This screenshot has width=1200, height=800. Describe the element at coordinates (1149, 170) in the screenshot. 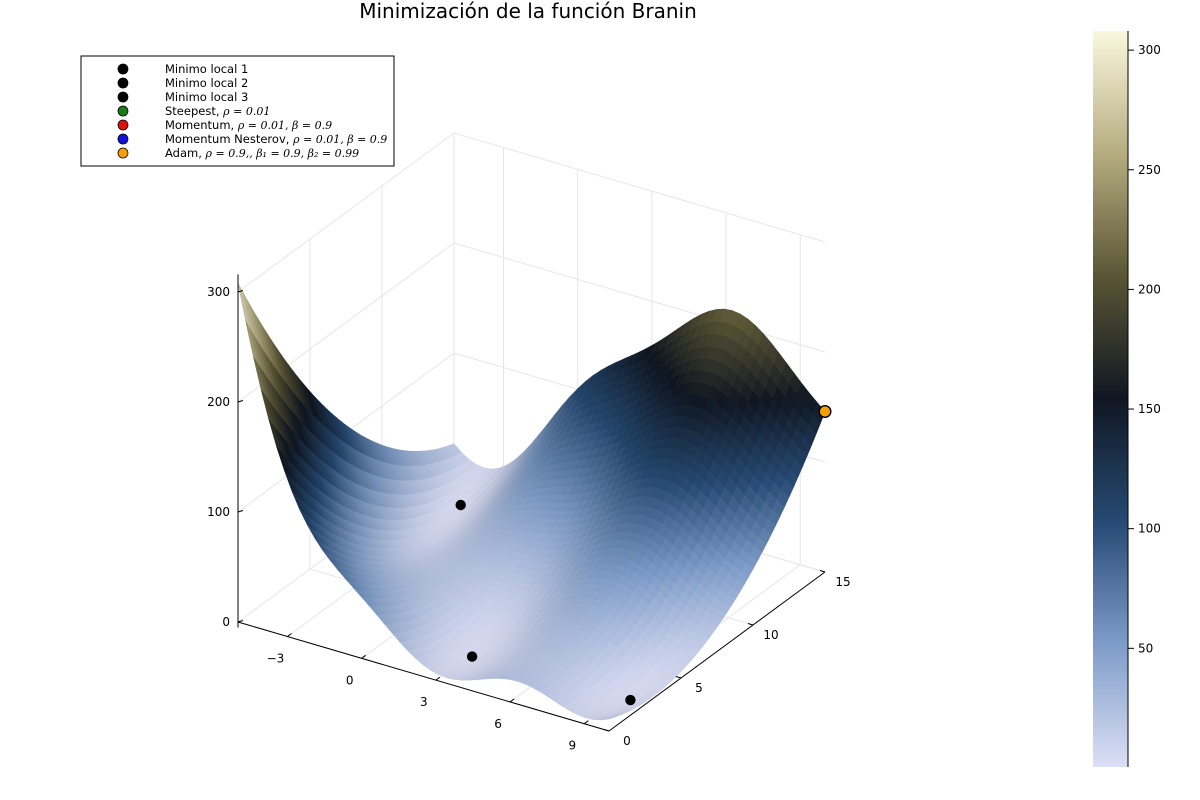

I see `colorbar-tick-label: 250` at that location.